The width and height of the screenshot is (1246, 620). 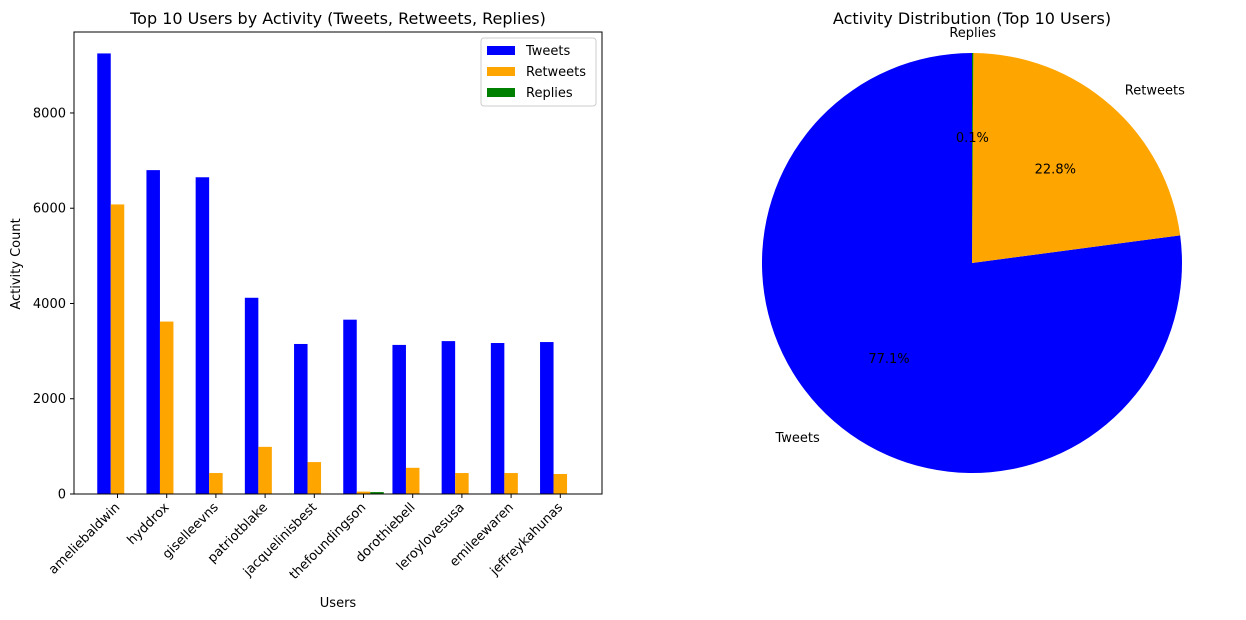 What do you see at coordinates (338, 603) in the screenshot?
I see `x-axis-label: Users` at bounding box center [338, 603].